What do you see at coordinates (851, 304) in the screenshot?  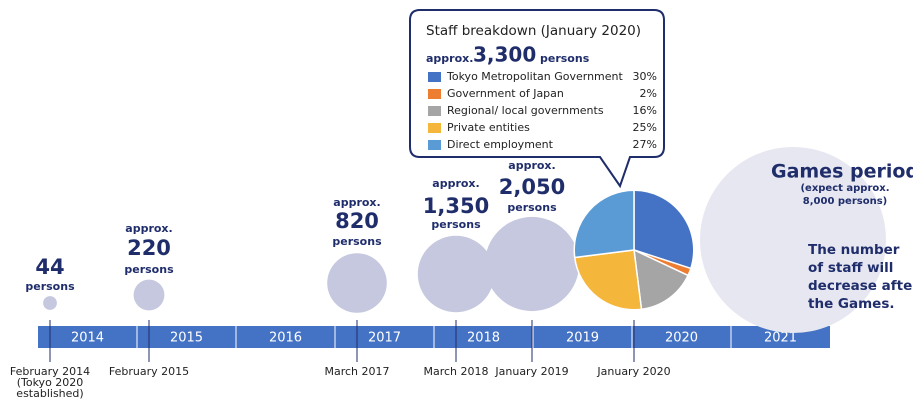 I see `games-note: the Games.` at bounding box center [851, 304].